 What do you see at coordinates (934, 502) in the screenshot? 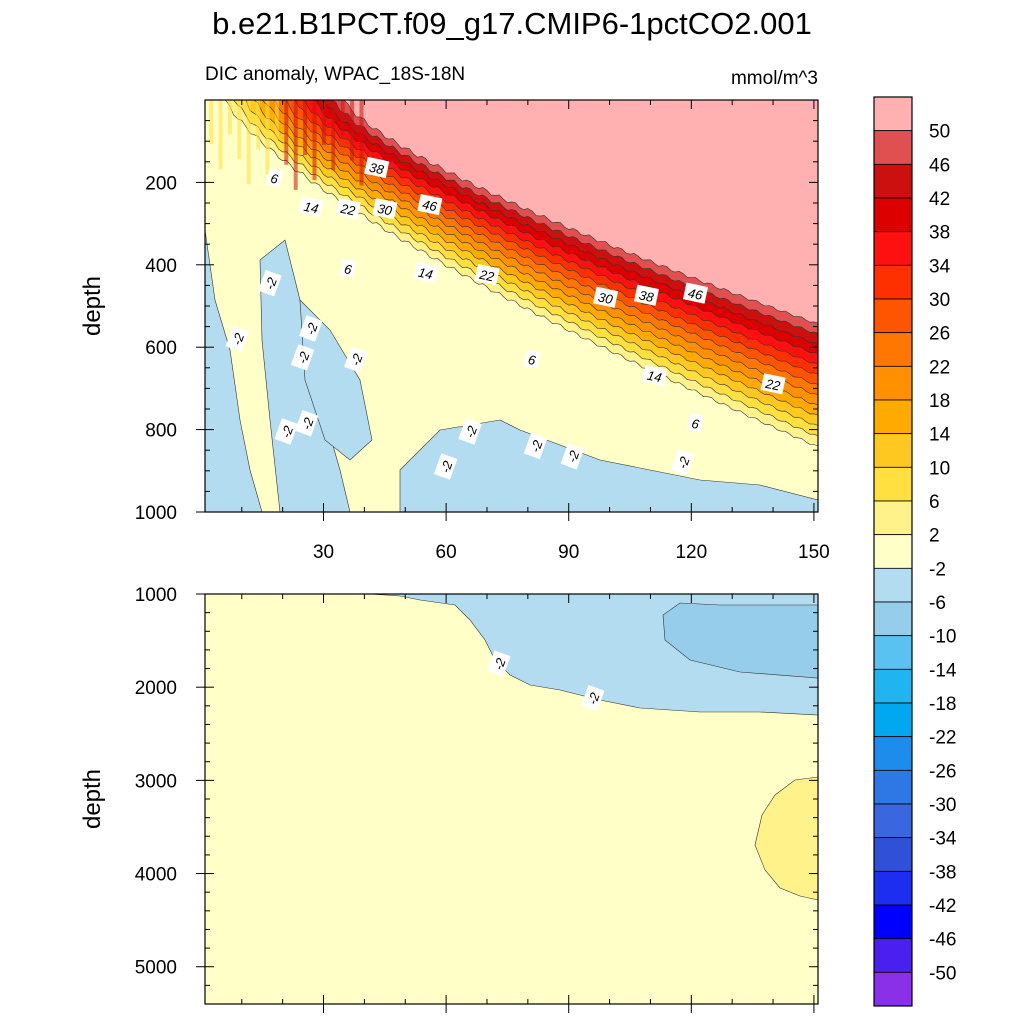
I see `colorbar-label: 6` at bounding box center [934, 502].